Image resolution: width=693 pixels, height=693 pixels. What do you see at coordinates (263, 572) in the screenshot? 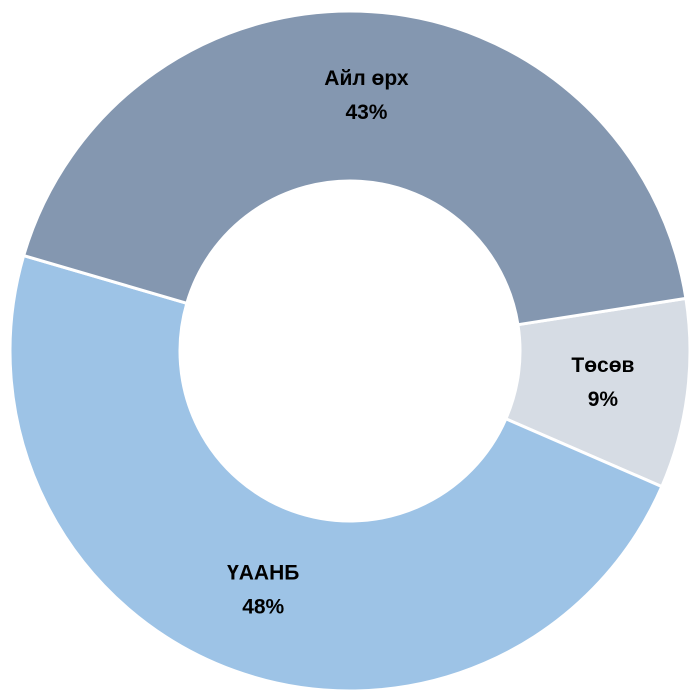
I see `segment-label: ҮААНБ` at bounding box center [263, 572].